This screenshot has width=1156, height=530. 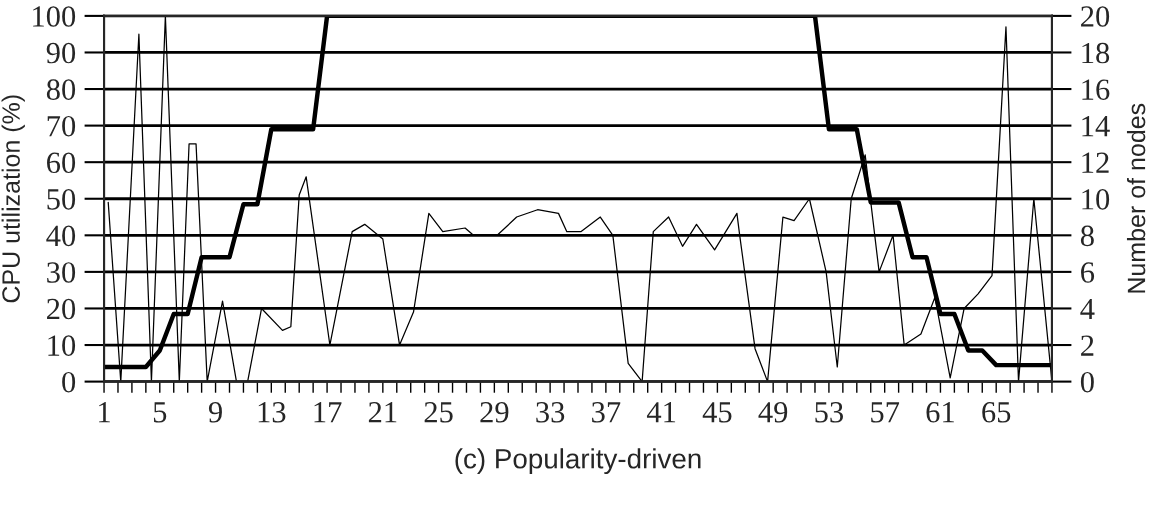 I want to click on x-tick-label: 17, so click(x=328, y=412).